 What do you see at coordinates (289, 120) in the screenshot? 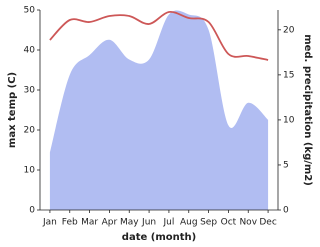
I see `y2-tick-label: 10` at bounding box center [289, 120].